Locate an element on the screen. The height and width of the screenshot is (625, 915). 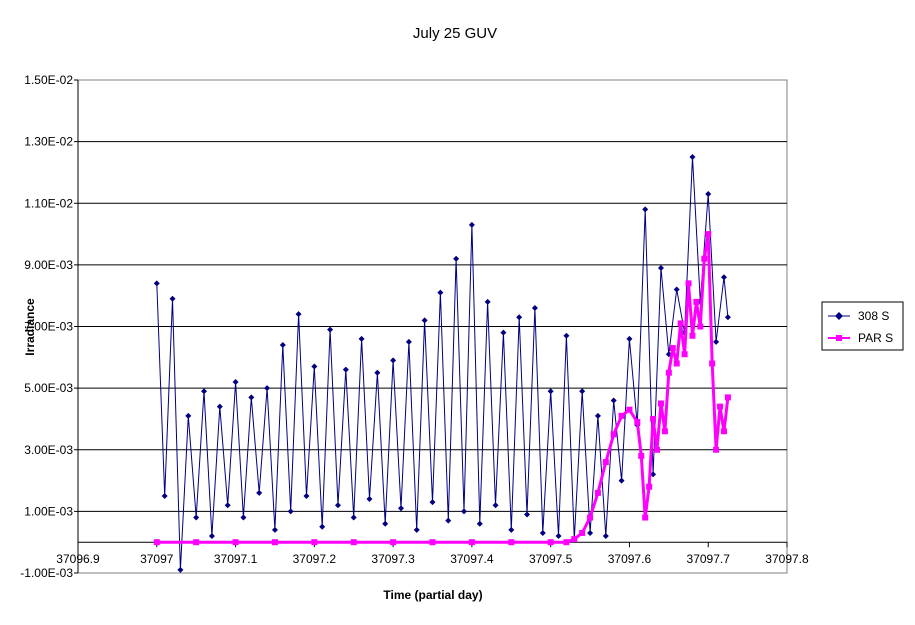
x-tick-label: 37097.6 is located at coordinates (630, 559).